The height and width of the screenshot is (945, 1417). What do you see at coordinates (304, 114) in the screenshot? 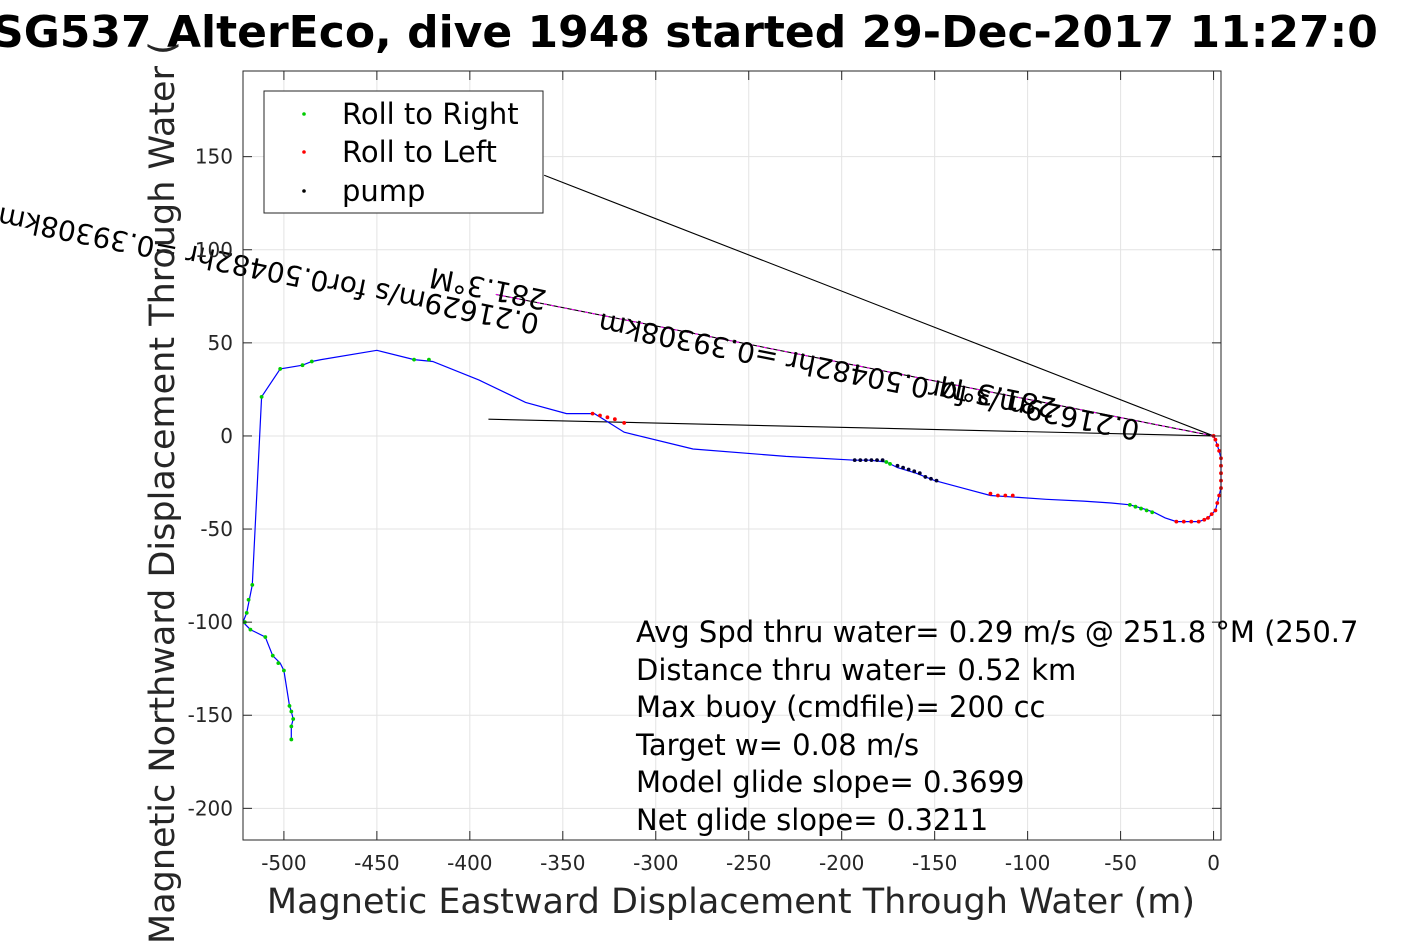
I see `legend-marker-roll-right` at bounding box center [304, 114].